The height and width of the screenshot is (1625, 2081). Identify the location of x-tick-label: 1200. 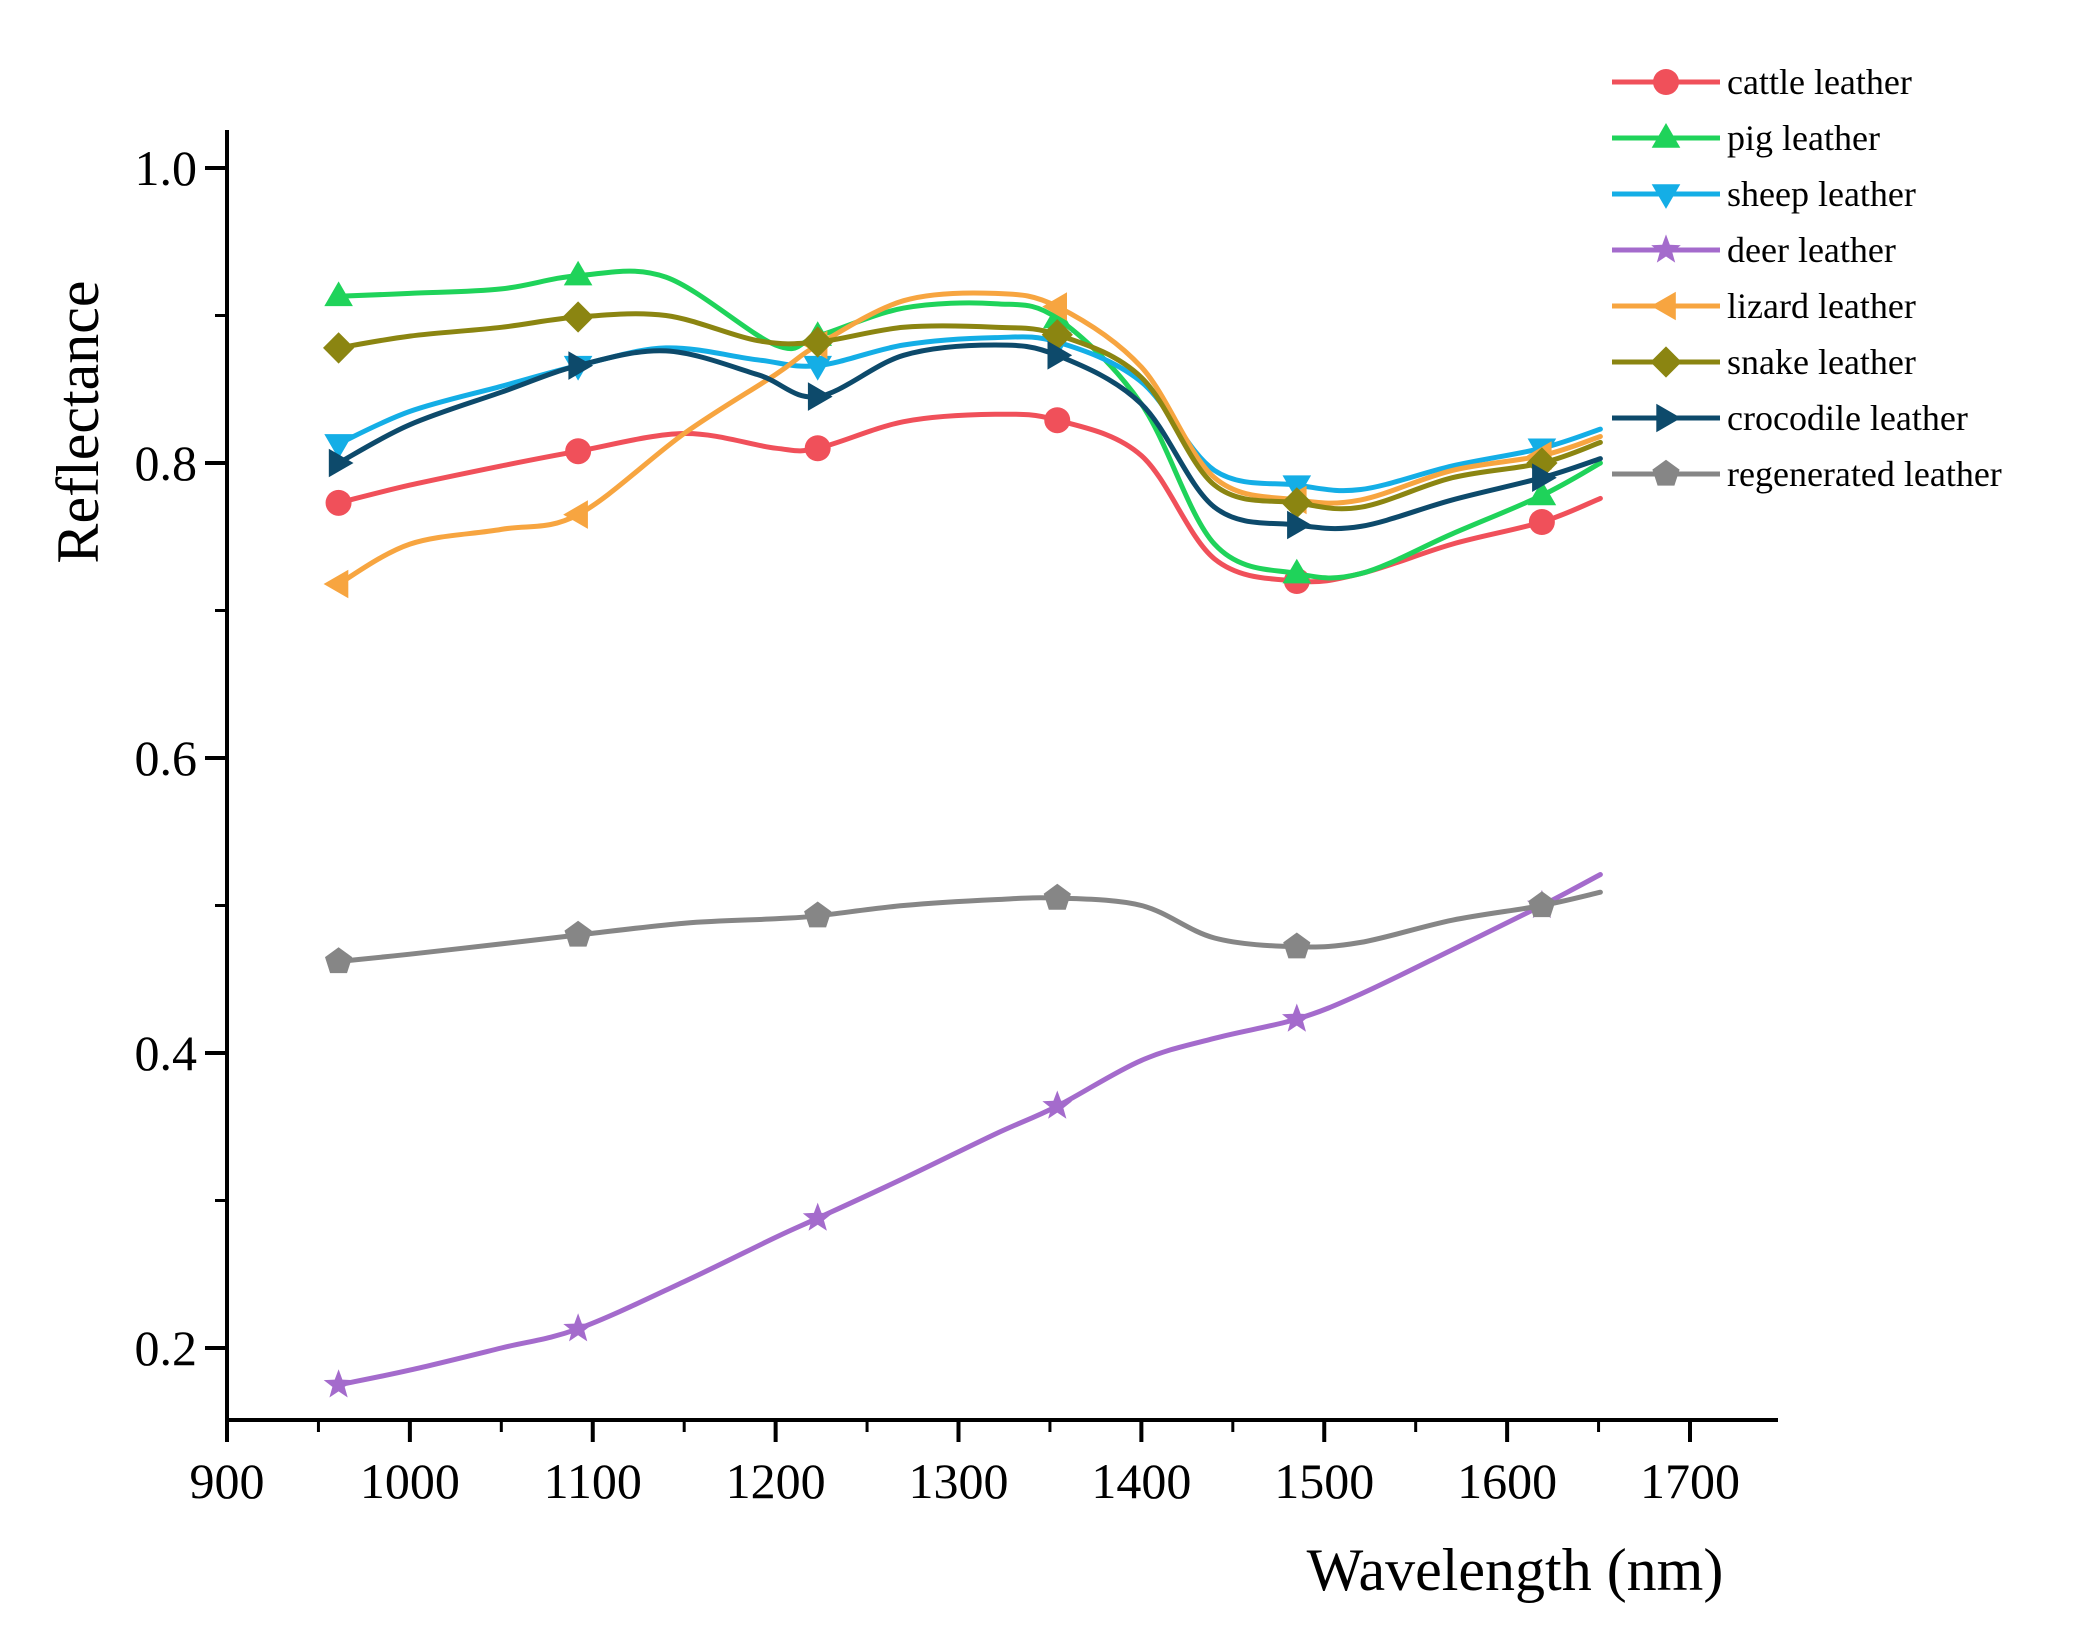
(776, 1481).